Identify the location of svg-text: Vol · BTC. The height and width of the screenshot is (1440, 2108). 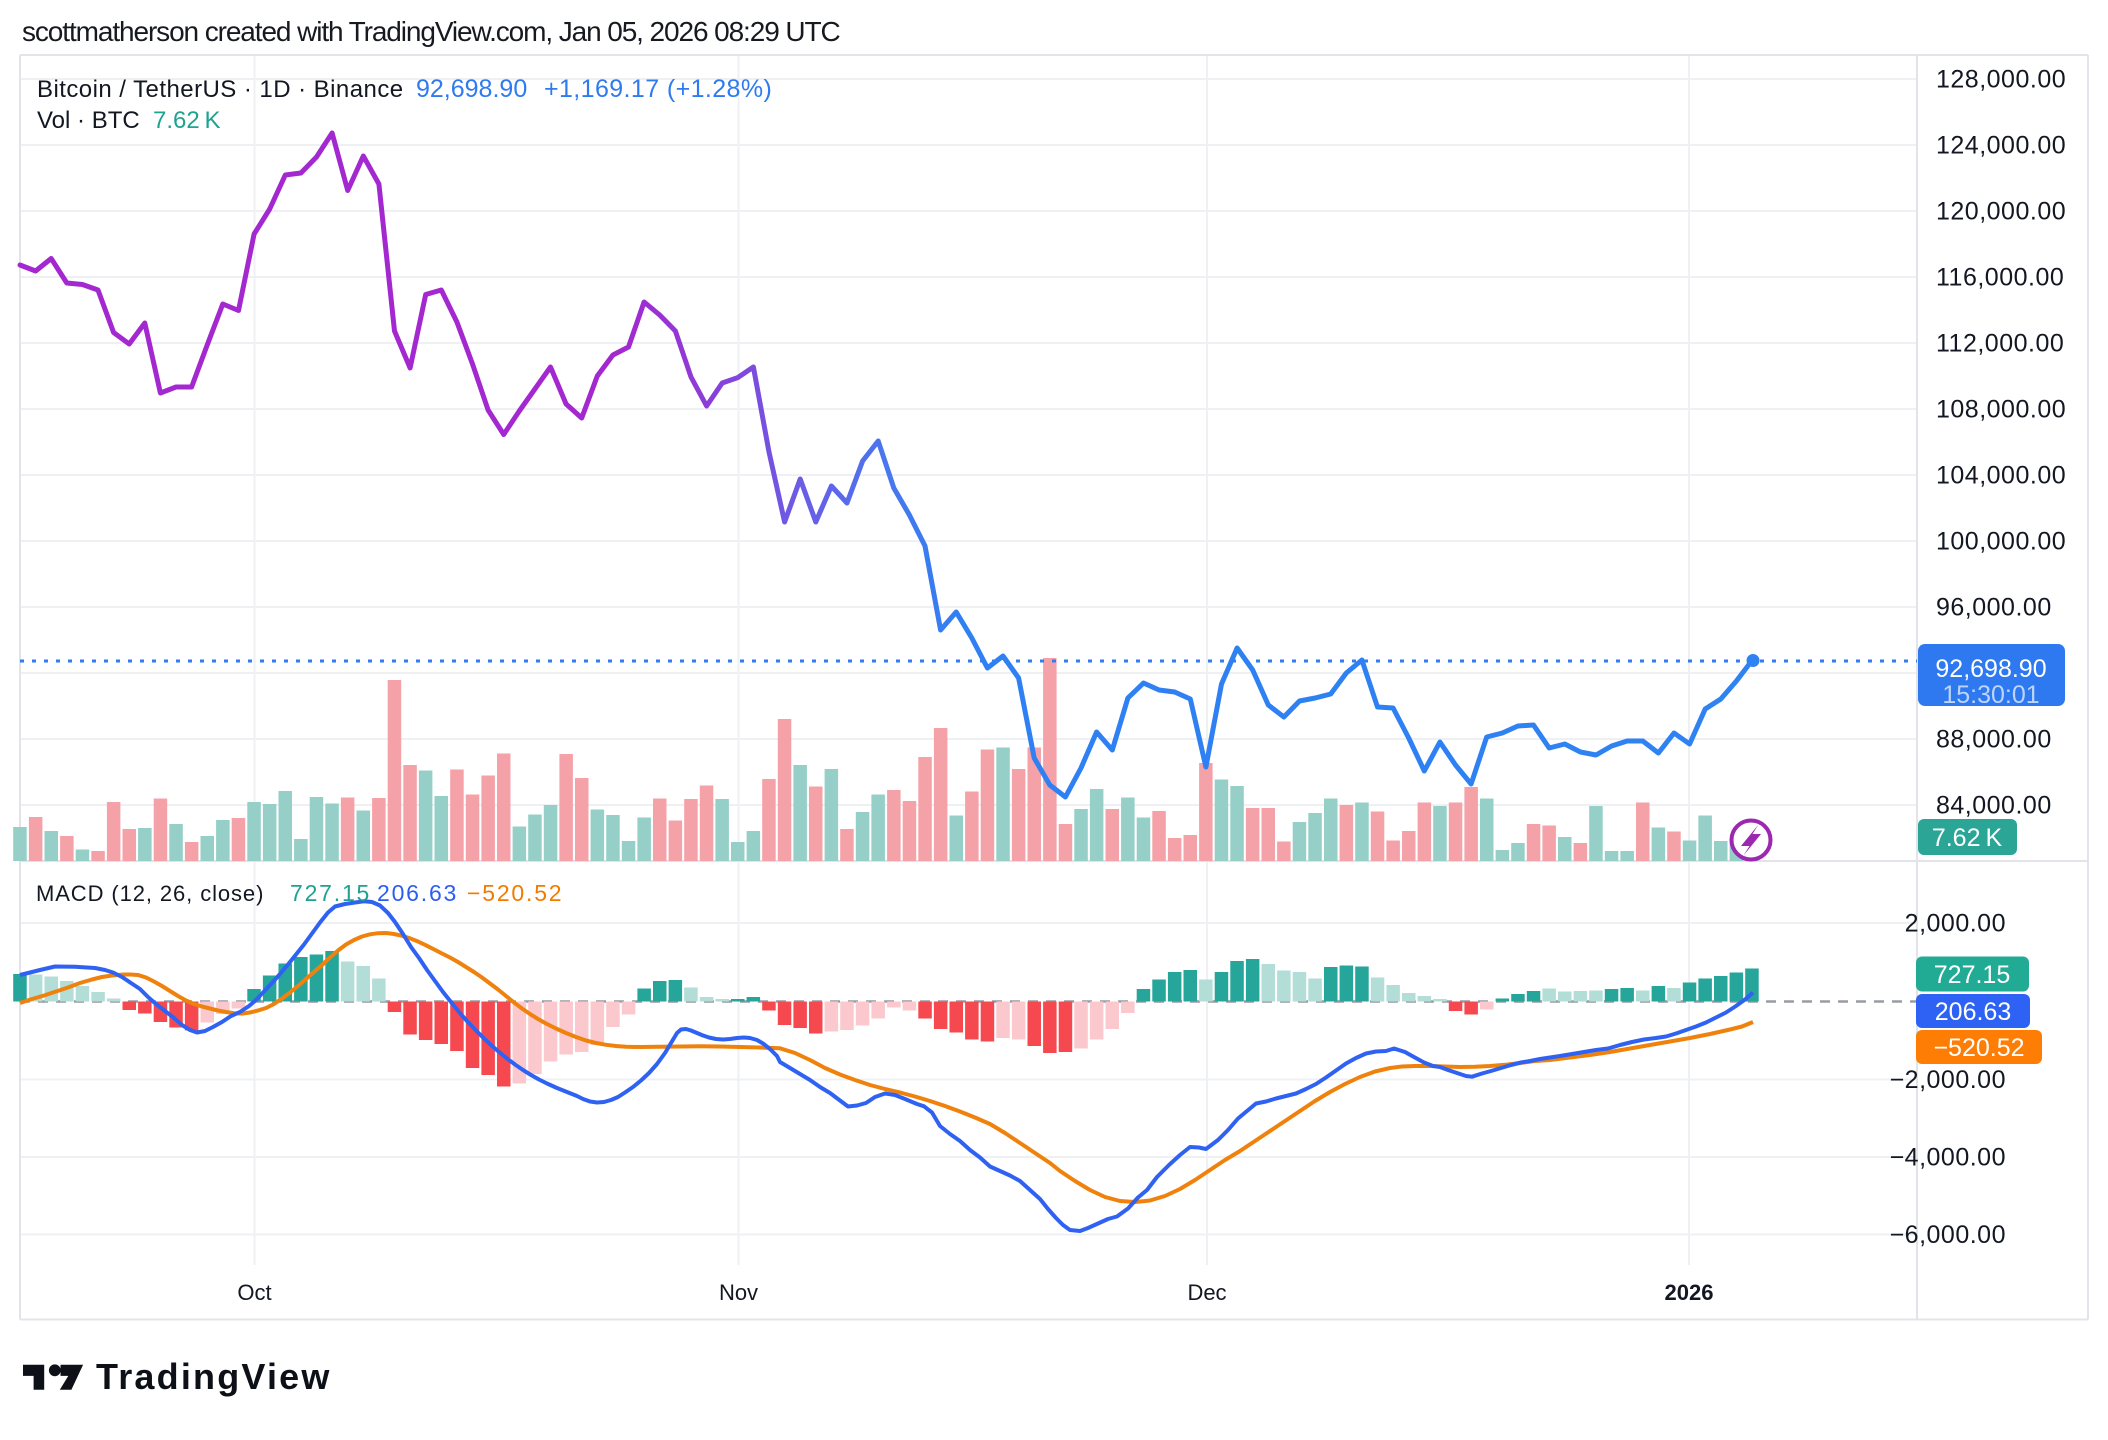
(88, 120).